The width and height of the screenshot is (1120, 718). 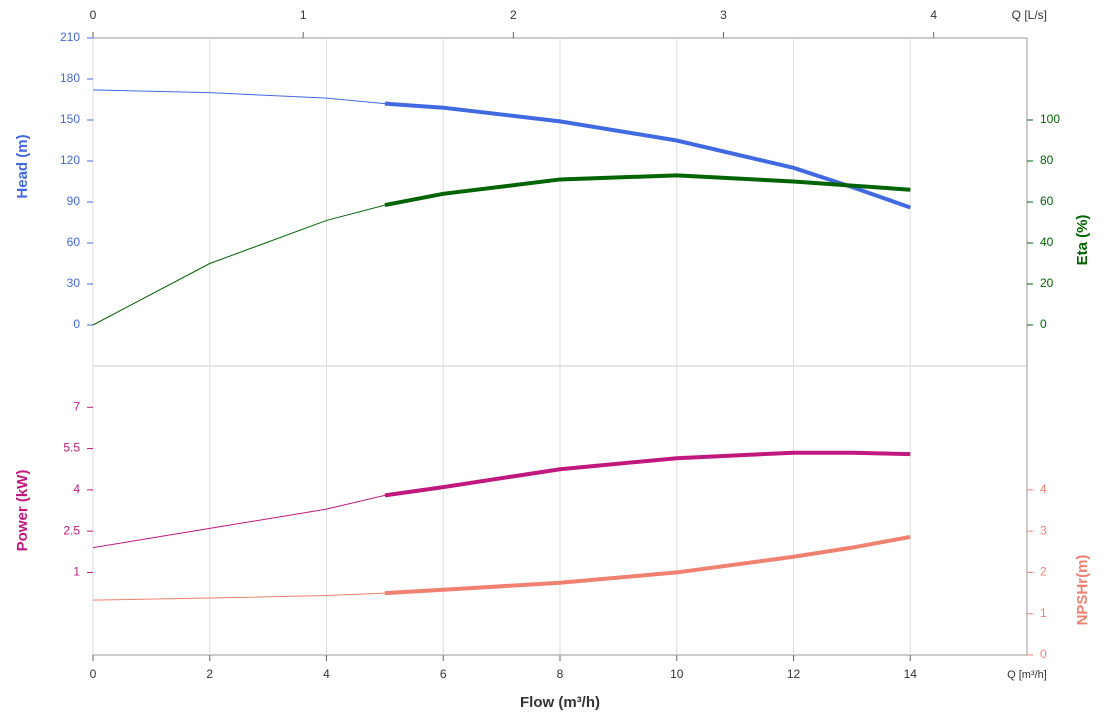 I want to click on x2-tick-label: 4, so click(x=933, y=15).